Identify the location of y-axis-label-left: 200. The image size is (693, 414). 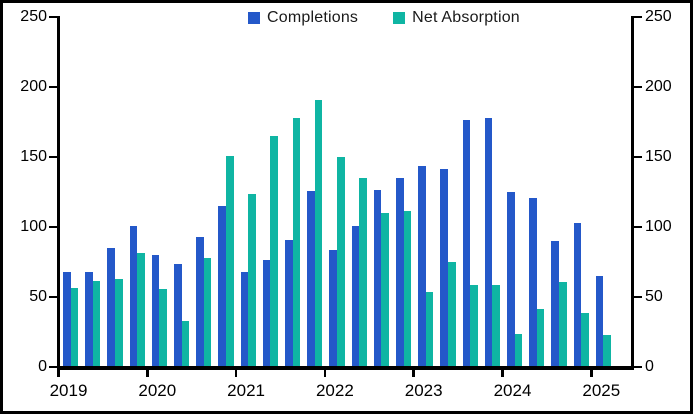
(33, 86).